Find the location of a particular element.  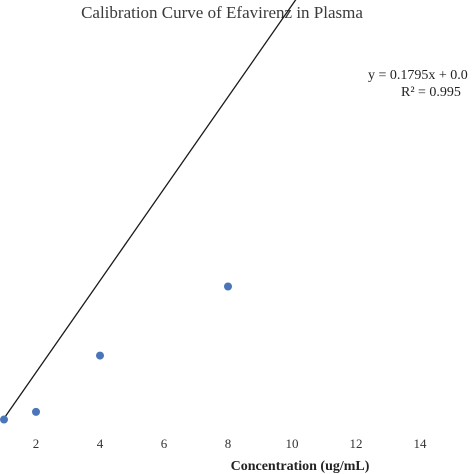

x-tick-label: 12 is located at coordinates (356, 443).